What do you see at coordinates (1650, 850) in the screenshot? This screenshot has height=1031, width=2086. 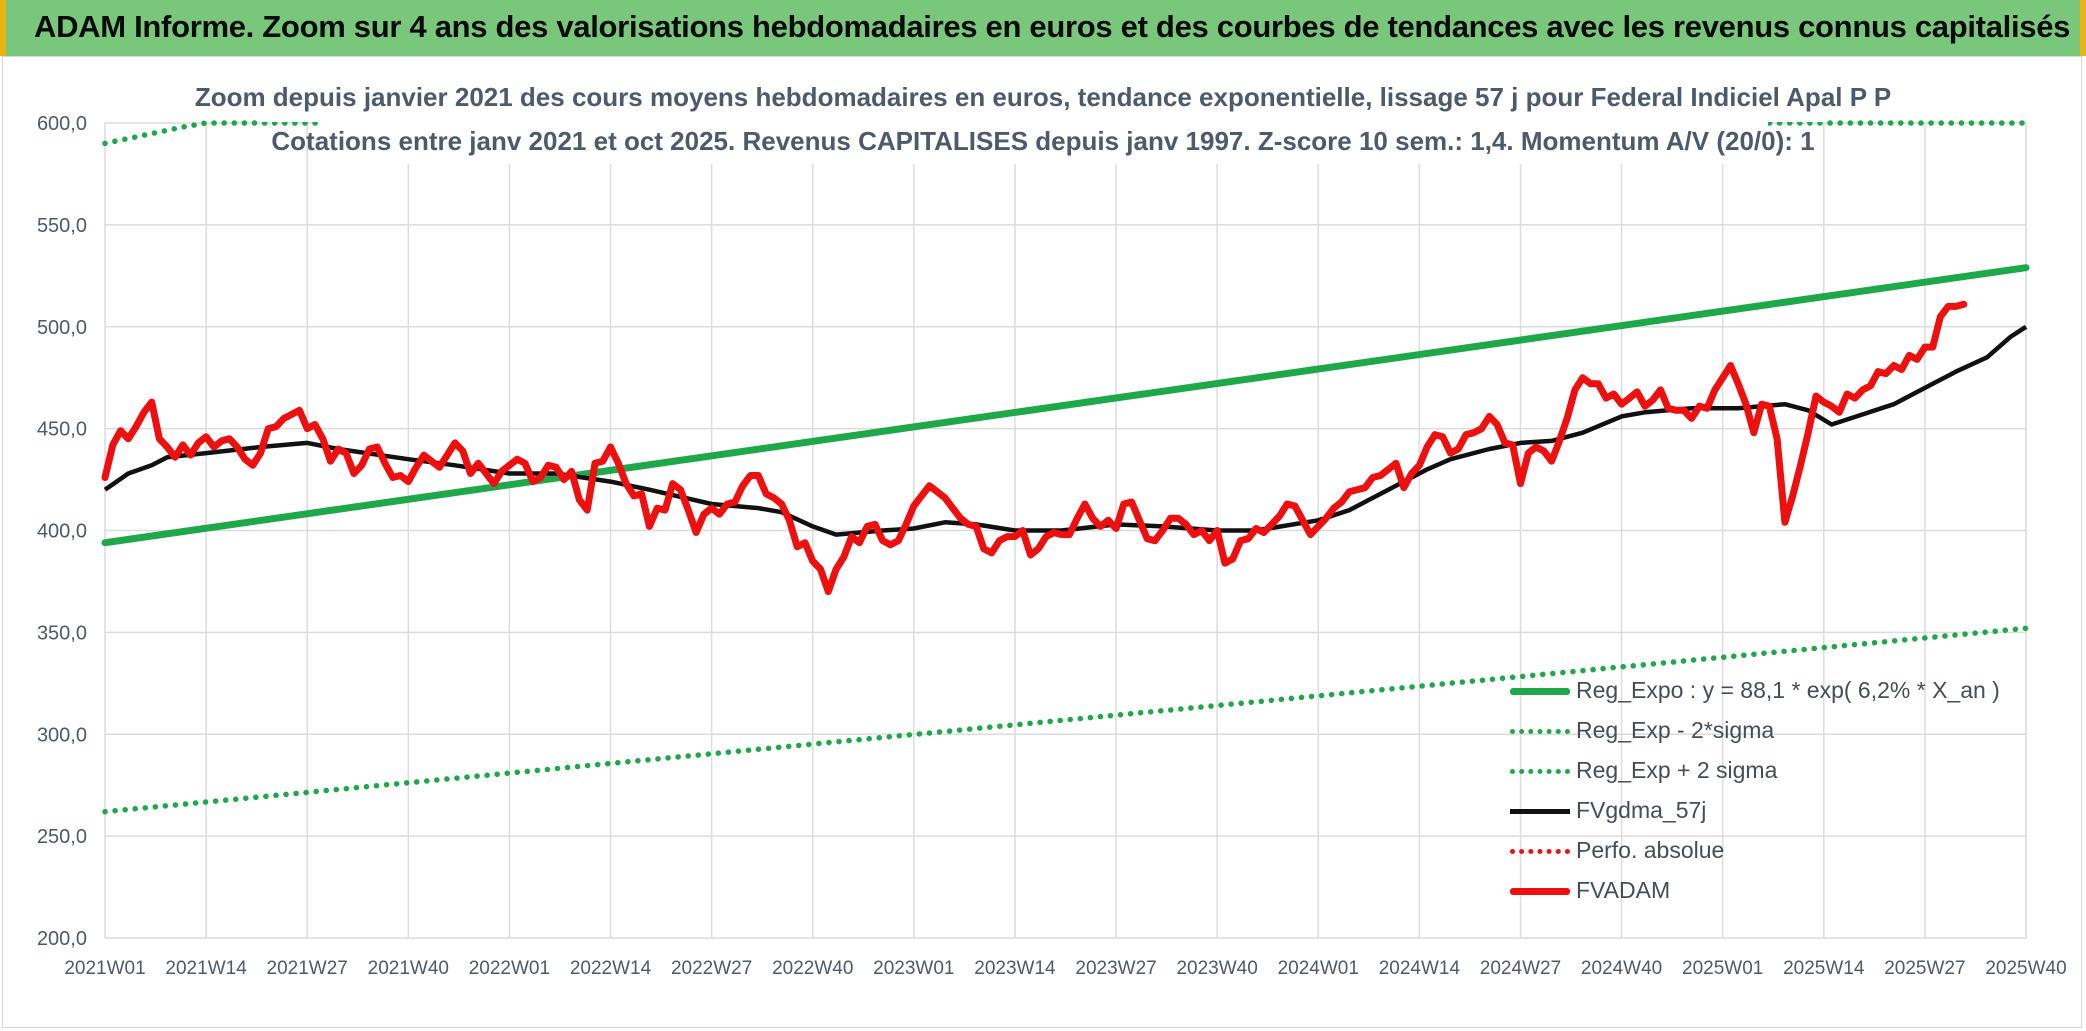 I see `legend-label: Perfo. absolue` at bounding box center [1650, 850].